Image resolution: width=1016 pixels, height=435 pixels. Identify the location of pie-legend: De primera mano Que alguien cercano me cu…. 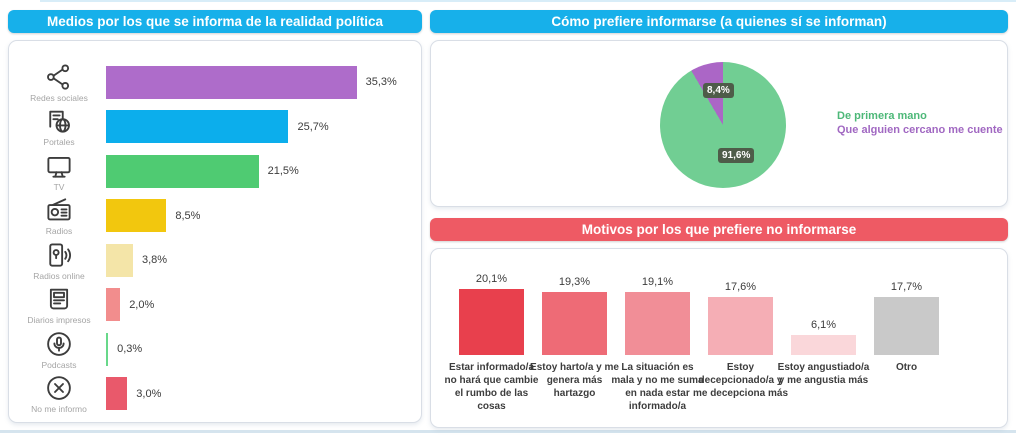
(920, 123).